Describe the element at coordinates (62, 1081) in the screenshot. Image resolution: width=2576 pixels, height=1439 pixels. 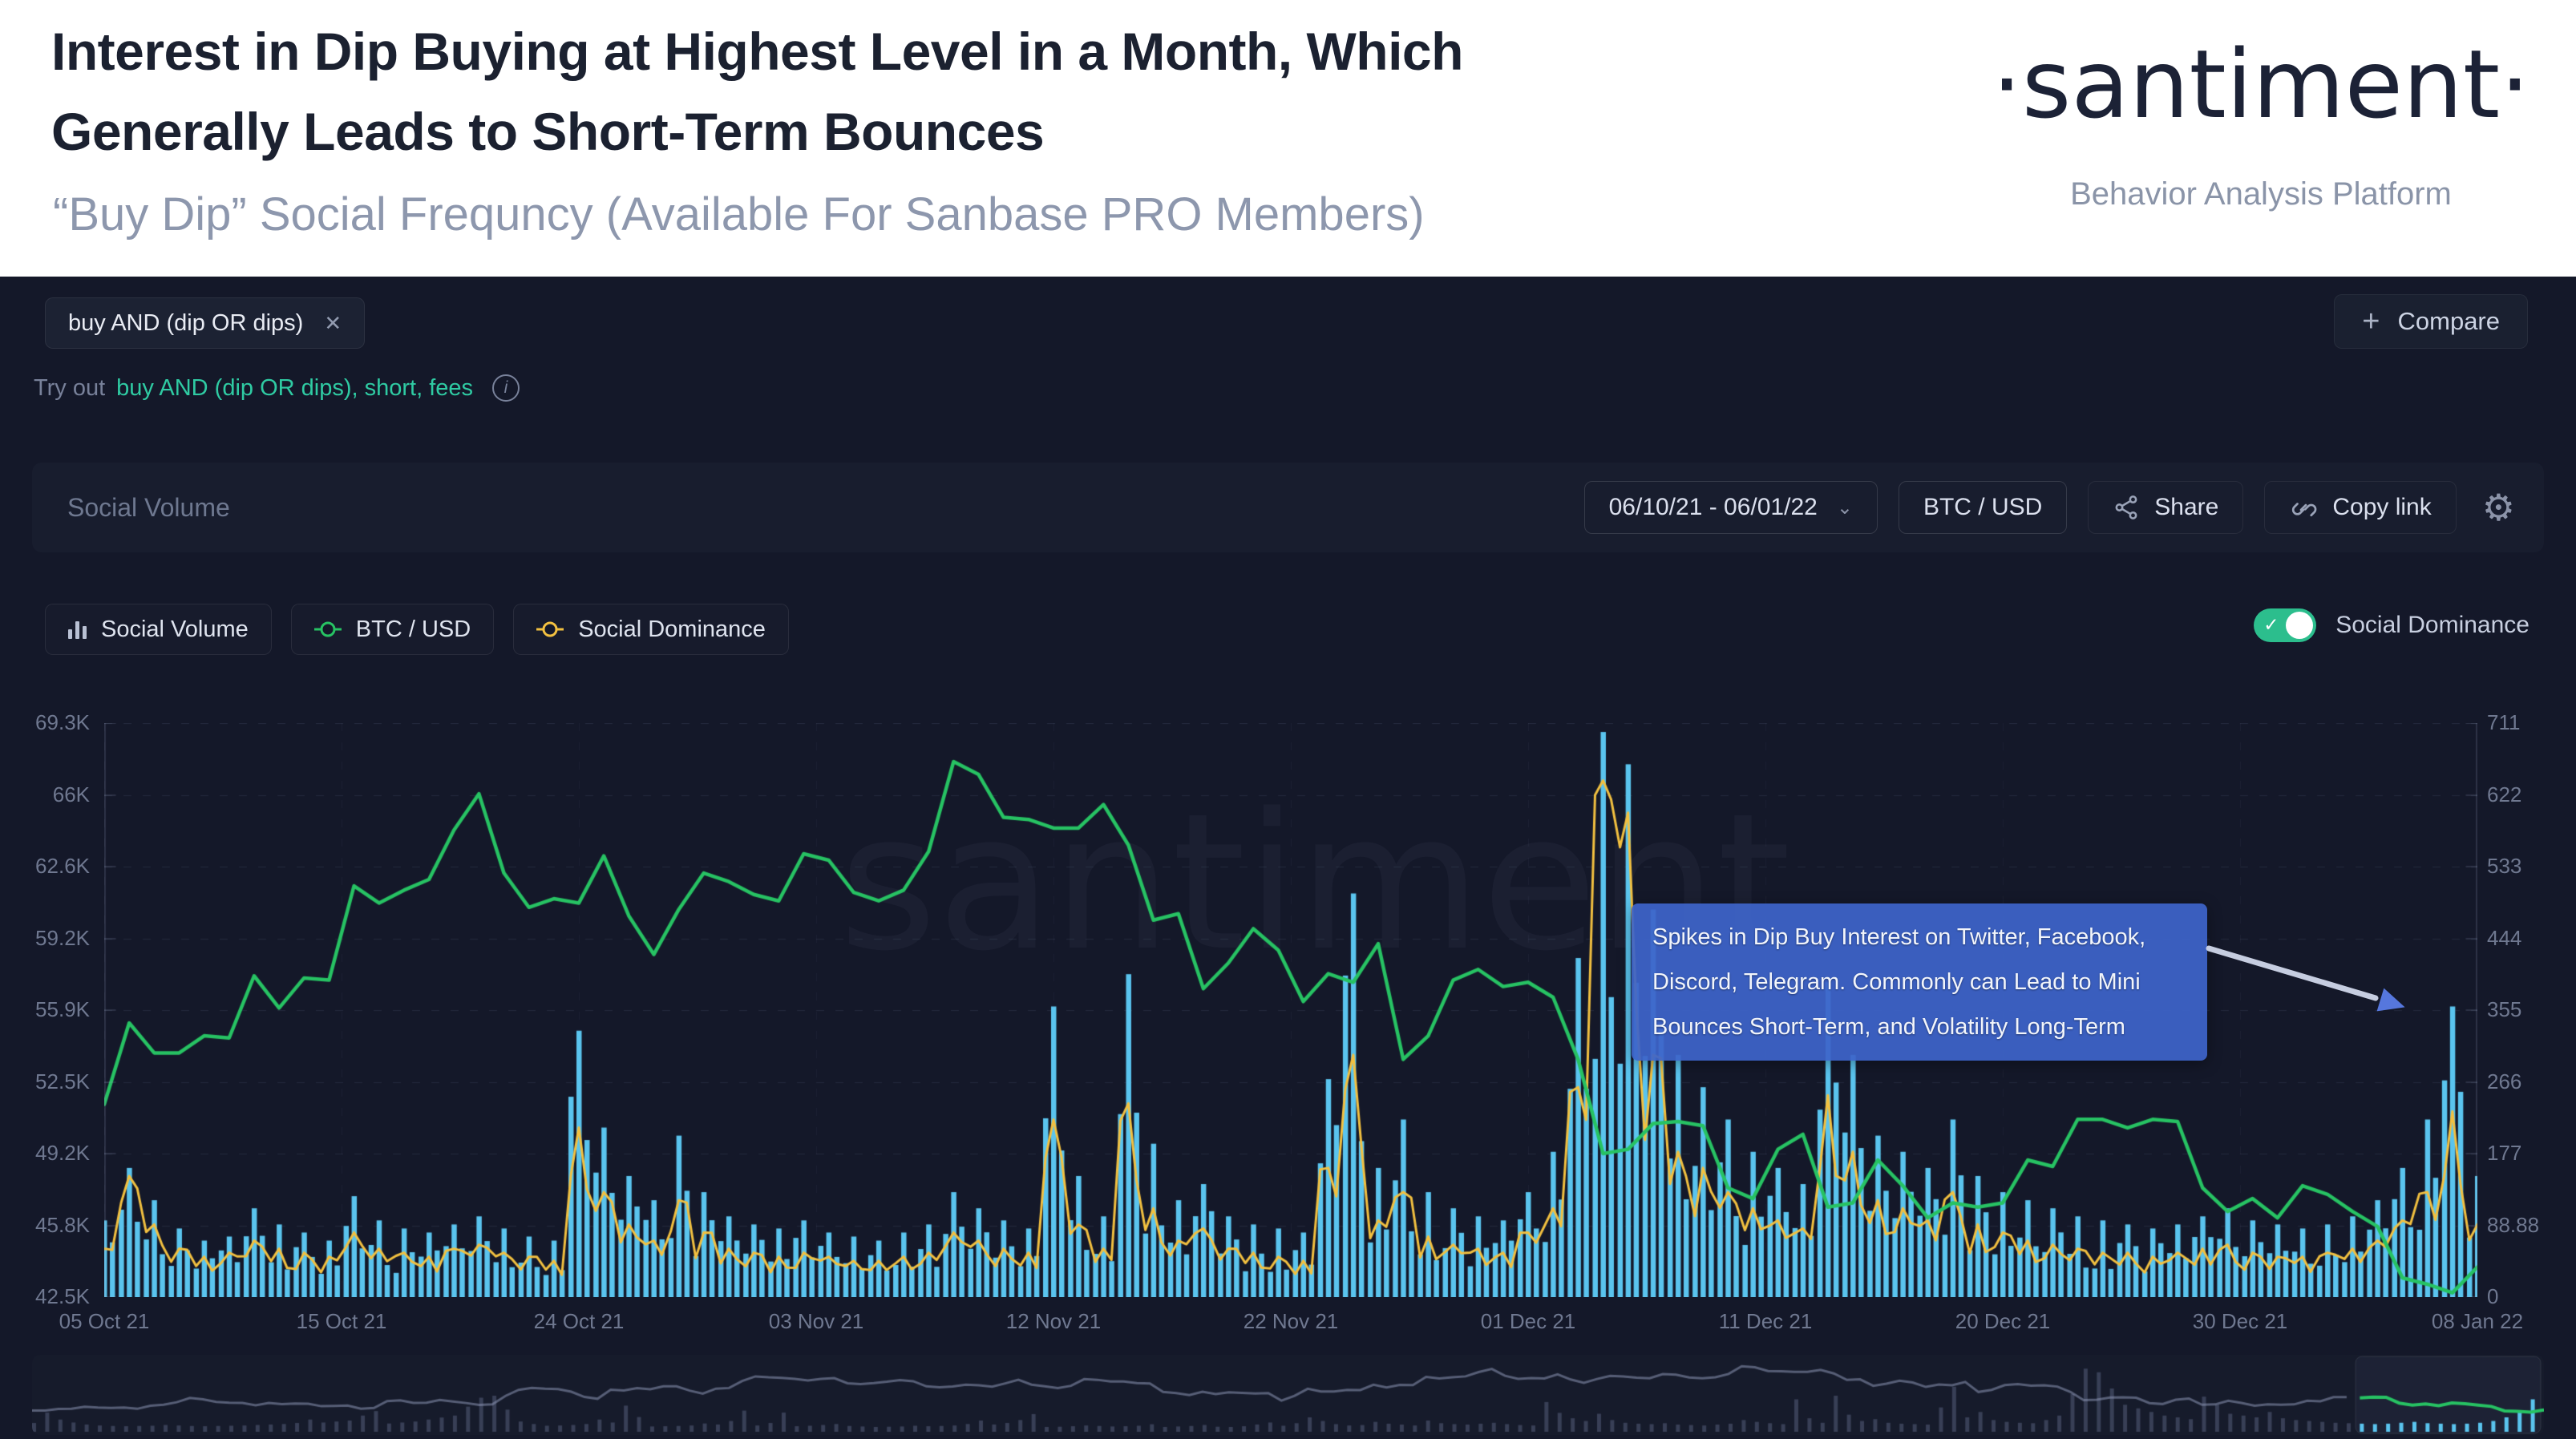
I see `left-axis-tick: 52.5K` at that location.